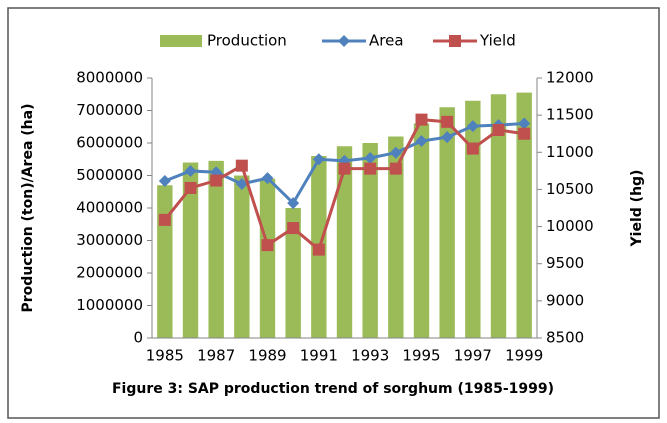 The width and height of the screenshot is (667, 423). Describe the element at coordinates (637, 209) in the screenshot. I see `y2-axis-label: Yield (hg)` at that location.